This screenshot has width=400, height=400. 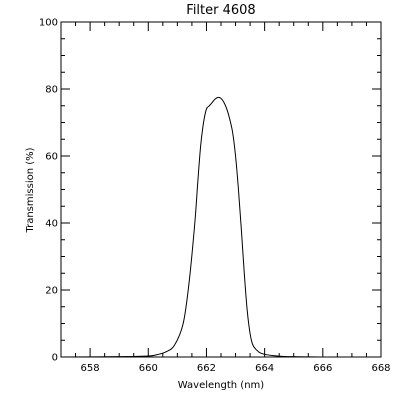 What do you see at coordinates (51, 291) in the screenshot?
I see `y-tick-label: 20` at bounding box center [51, 291].